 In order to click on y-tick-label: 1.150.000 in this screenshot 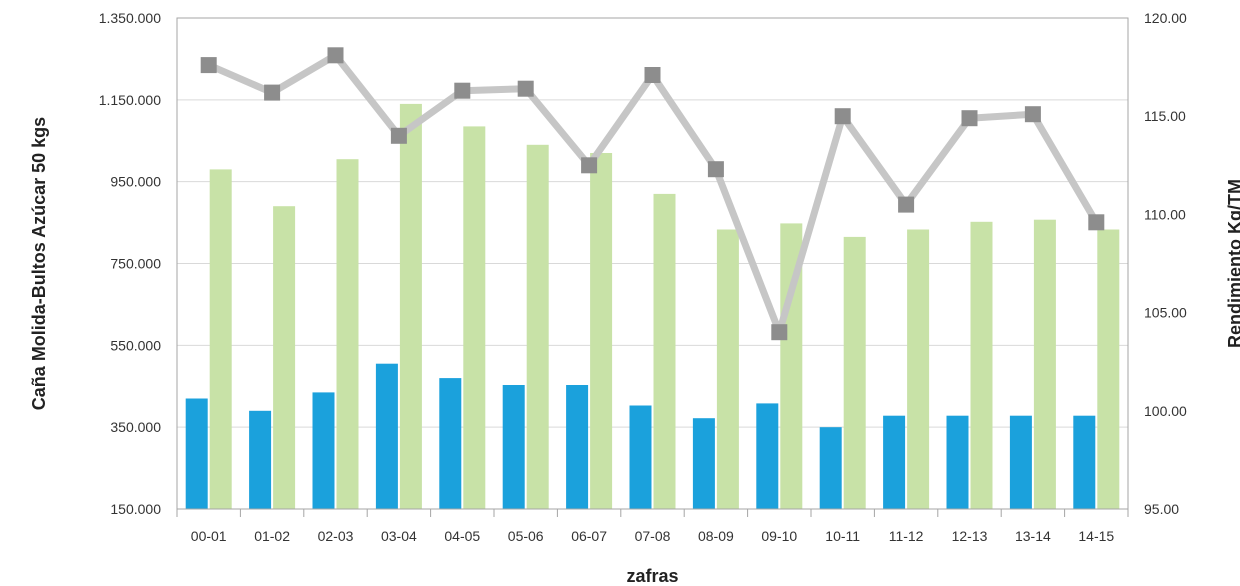, I will do `click(130, 100)`.